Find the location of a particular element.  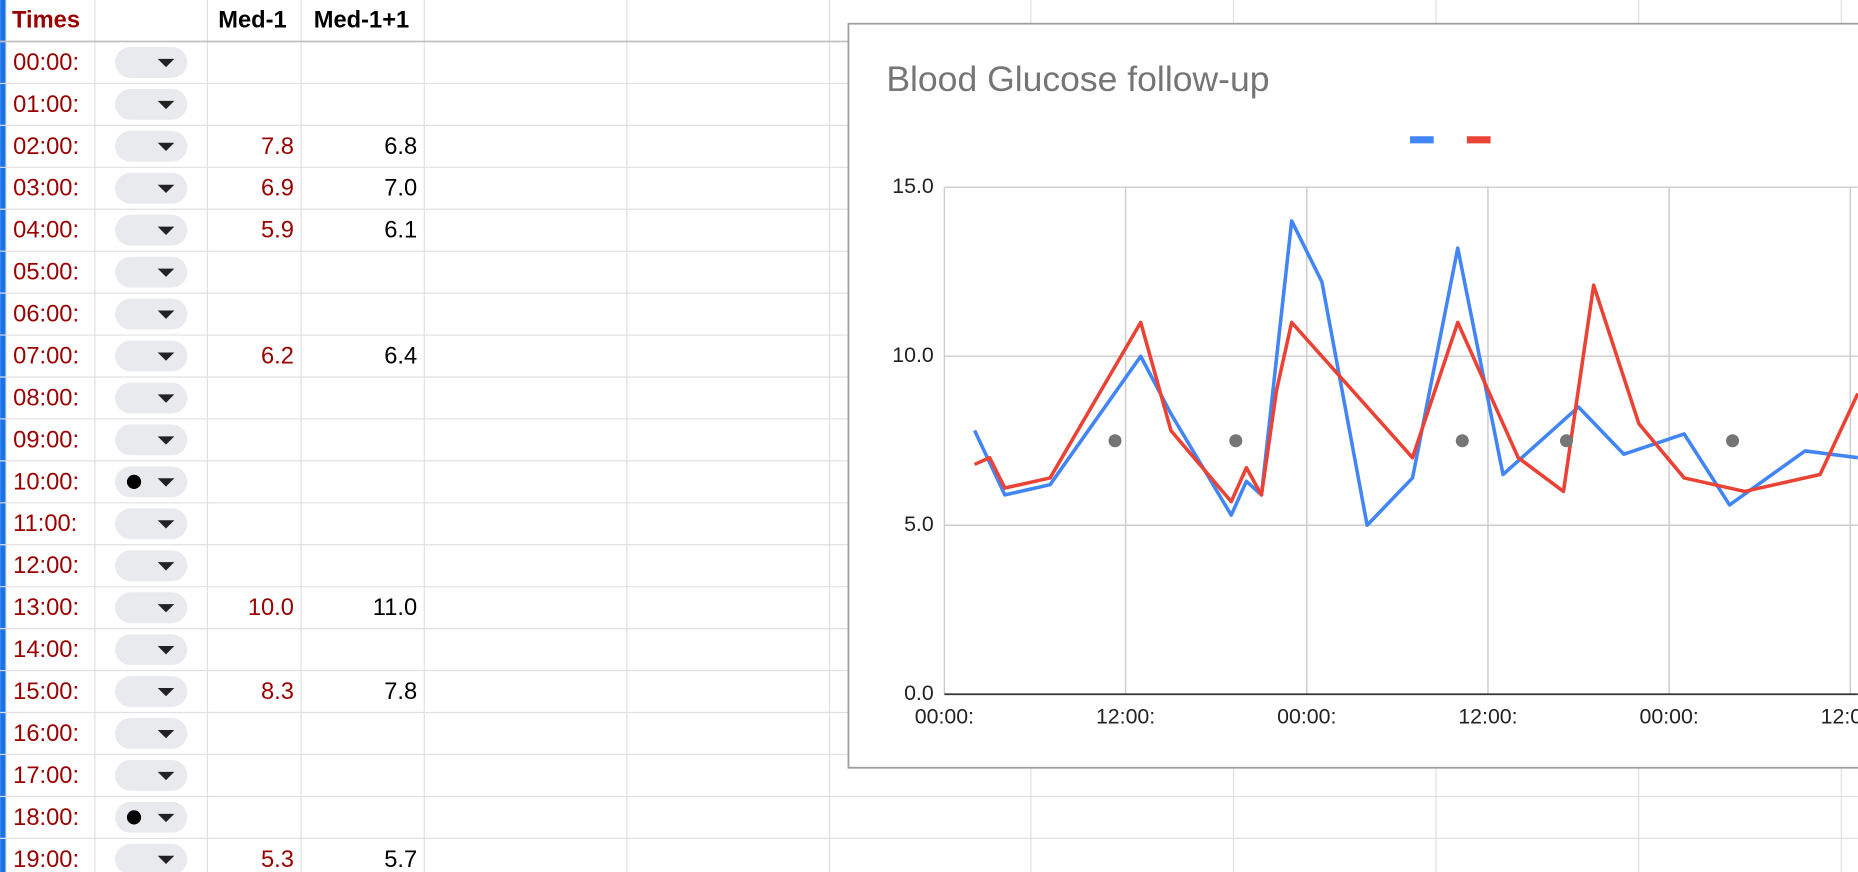

time-cell: 18:00: is located at coordinates (46, 818).